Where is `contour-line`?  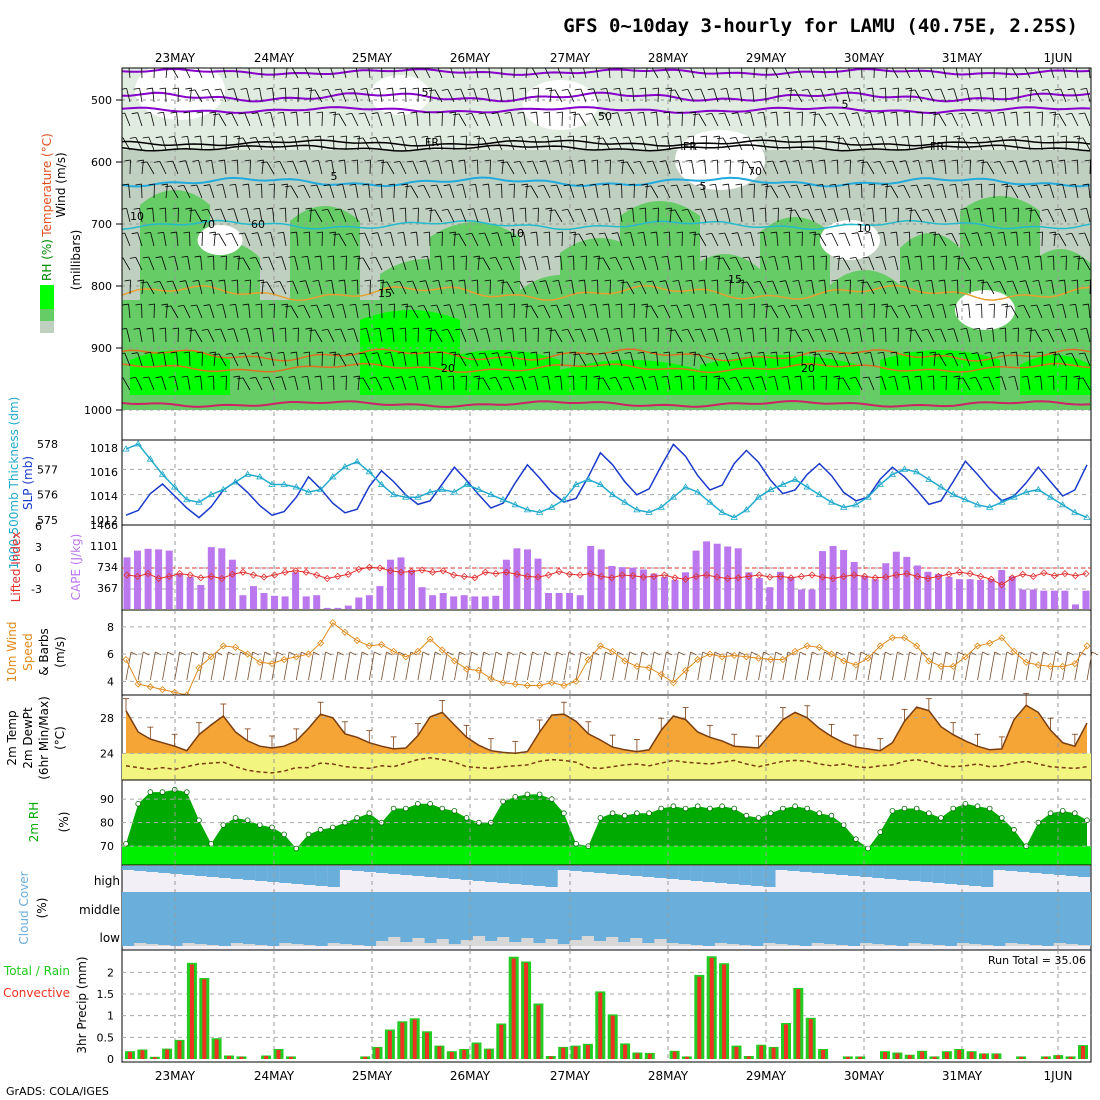 contour-line is located at coordinates (606, 368).